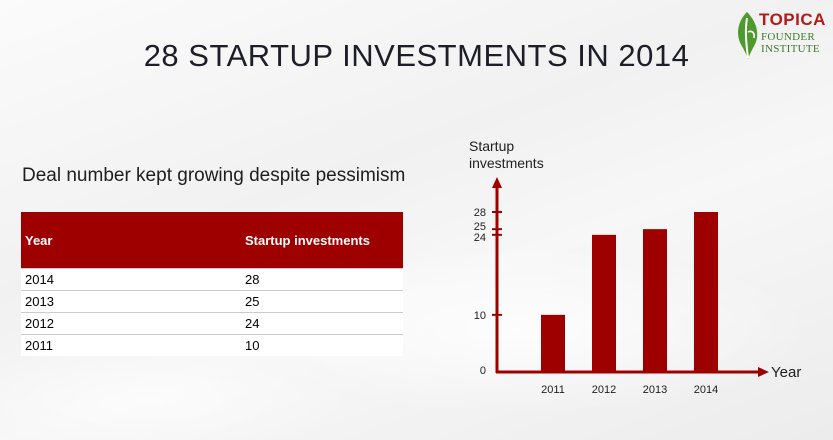  Describe the element at coordinates (322, 323) in the screenshot. I see `table-cell-value: 24` at that location.